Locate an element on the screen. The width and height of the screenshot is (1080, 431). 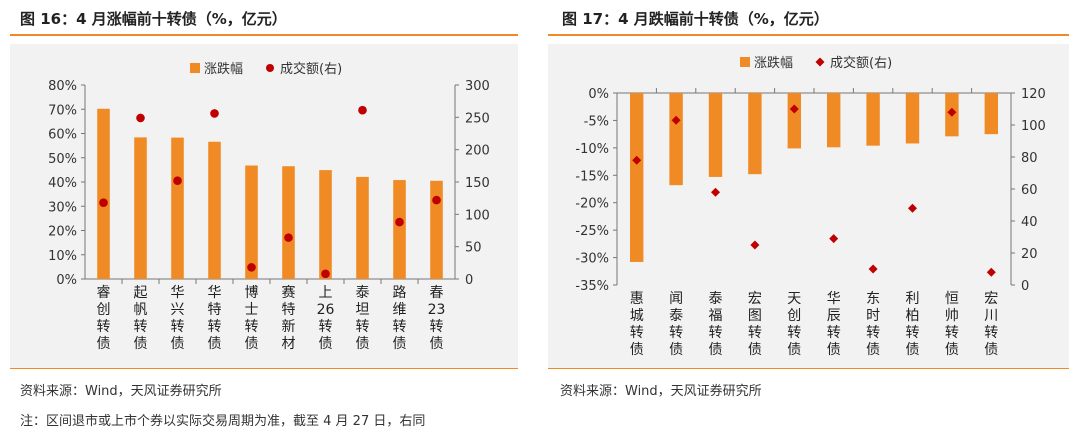
right-category-label: 天创转债 is located at coordinates (794, 324).